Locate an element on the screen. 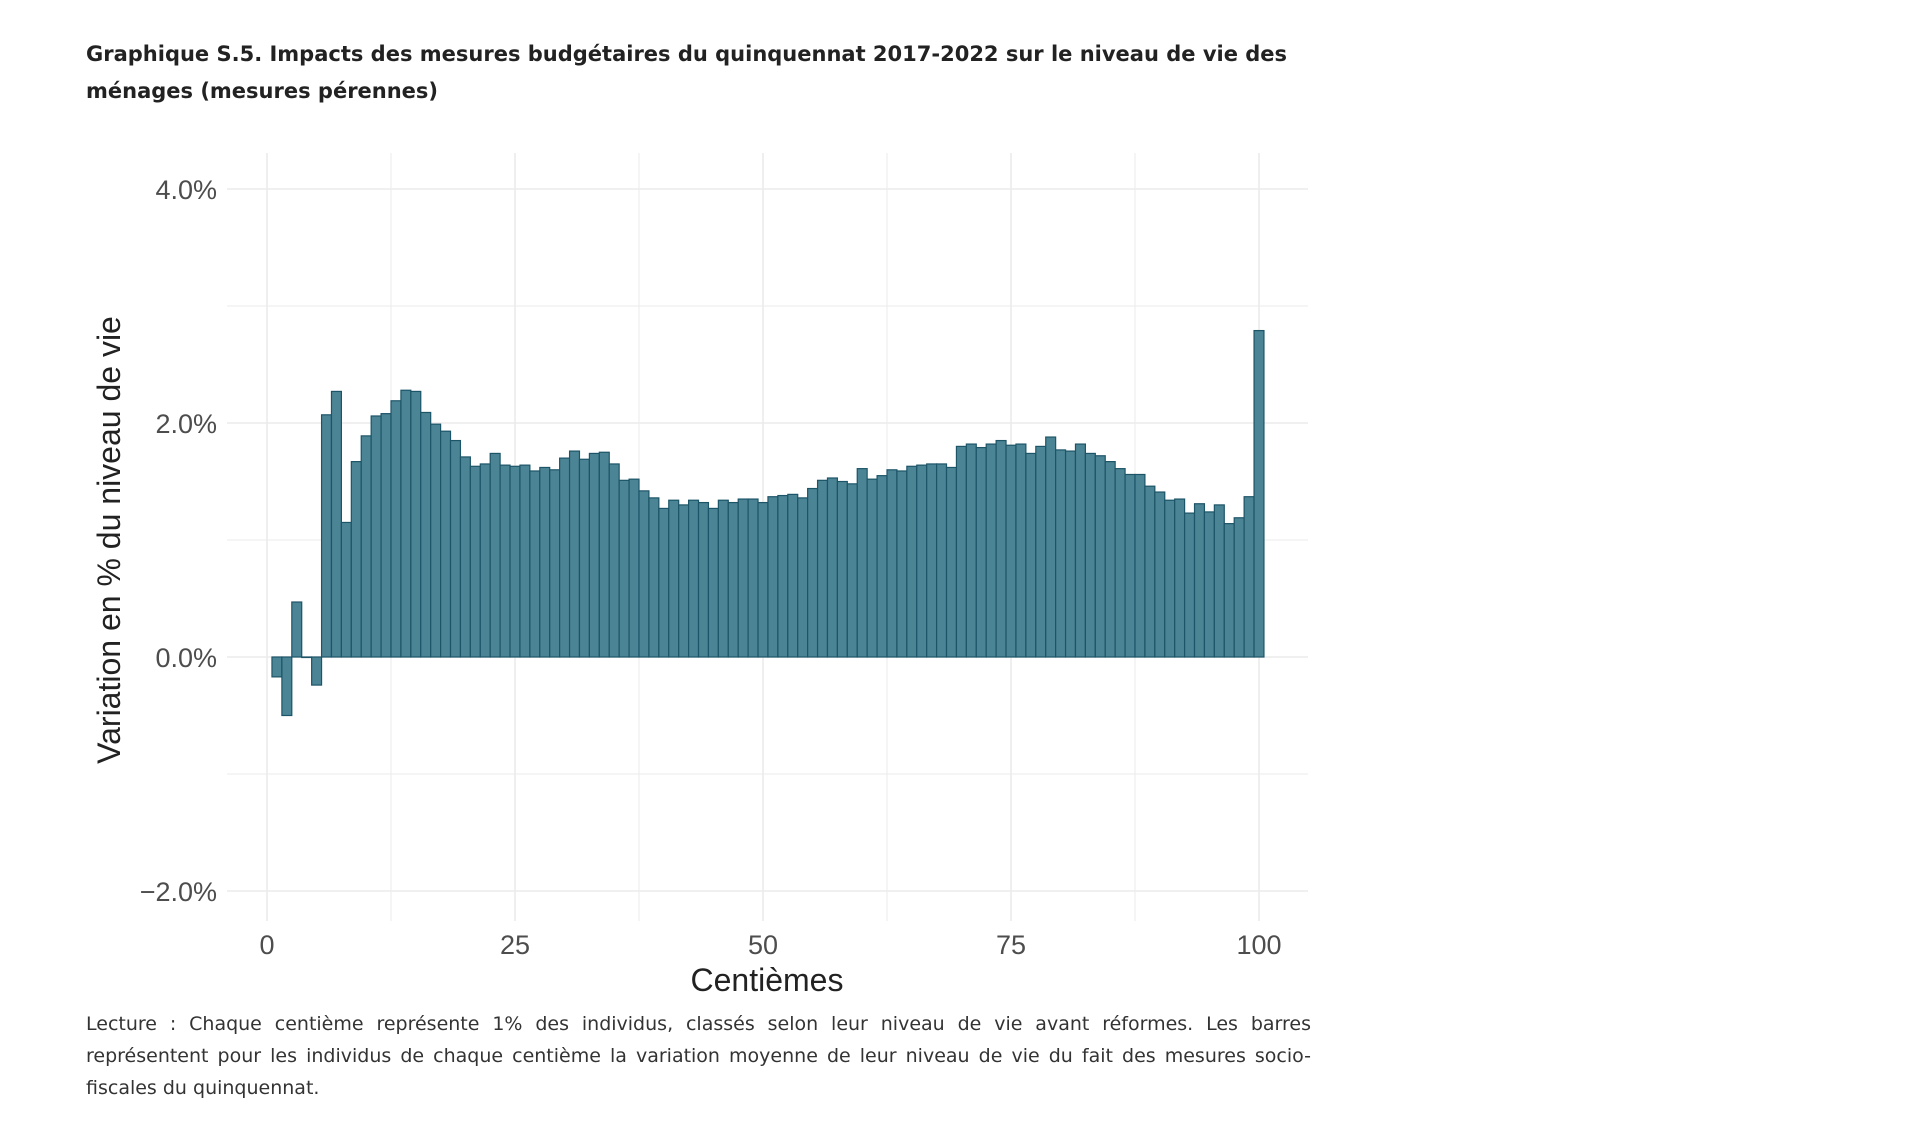 This screenshot has height=1135, width=1911. x-tick-label: 100 is located at coordinates (1258, 945).